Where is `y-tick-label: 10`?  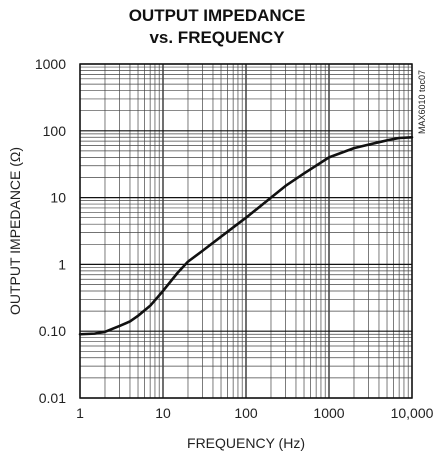 y-tick-label: 10 is located at coordinates (58, 198).